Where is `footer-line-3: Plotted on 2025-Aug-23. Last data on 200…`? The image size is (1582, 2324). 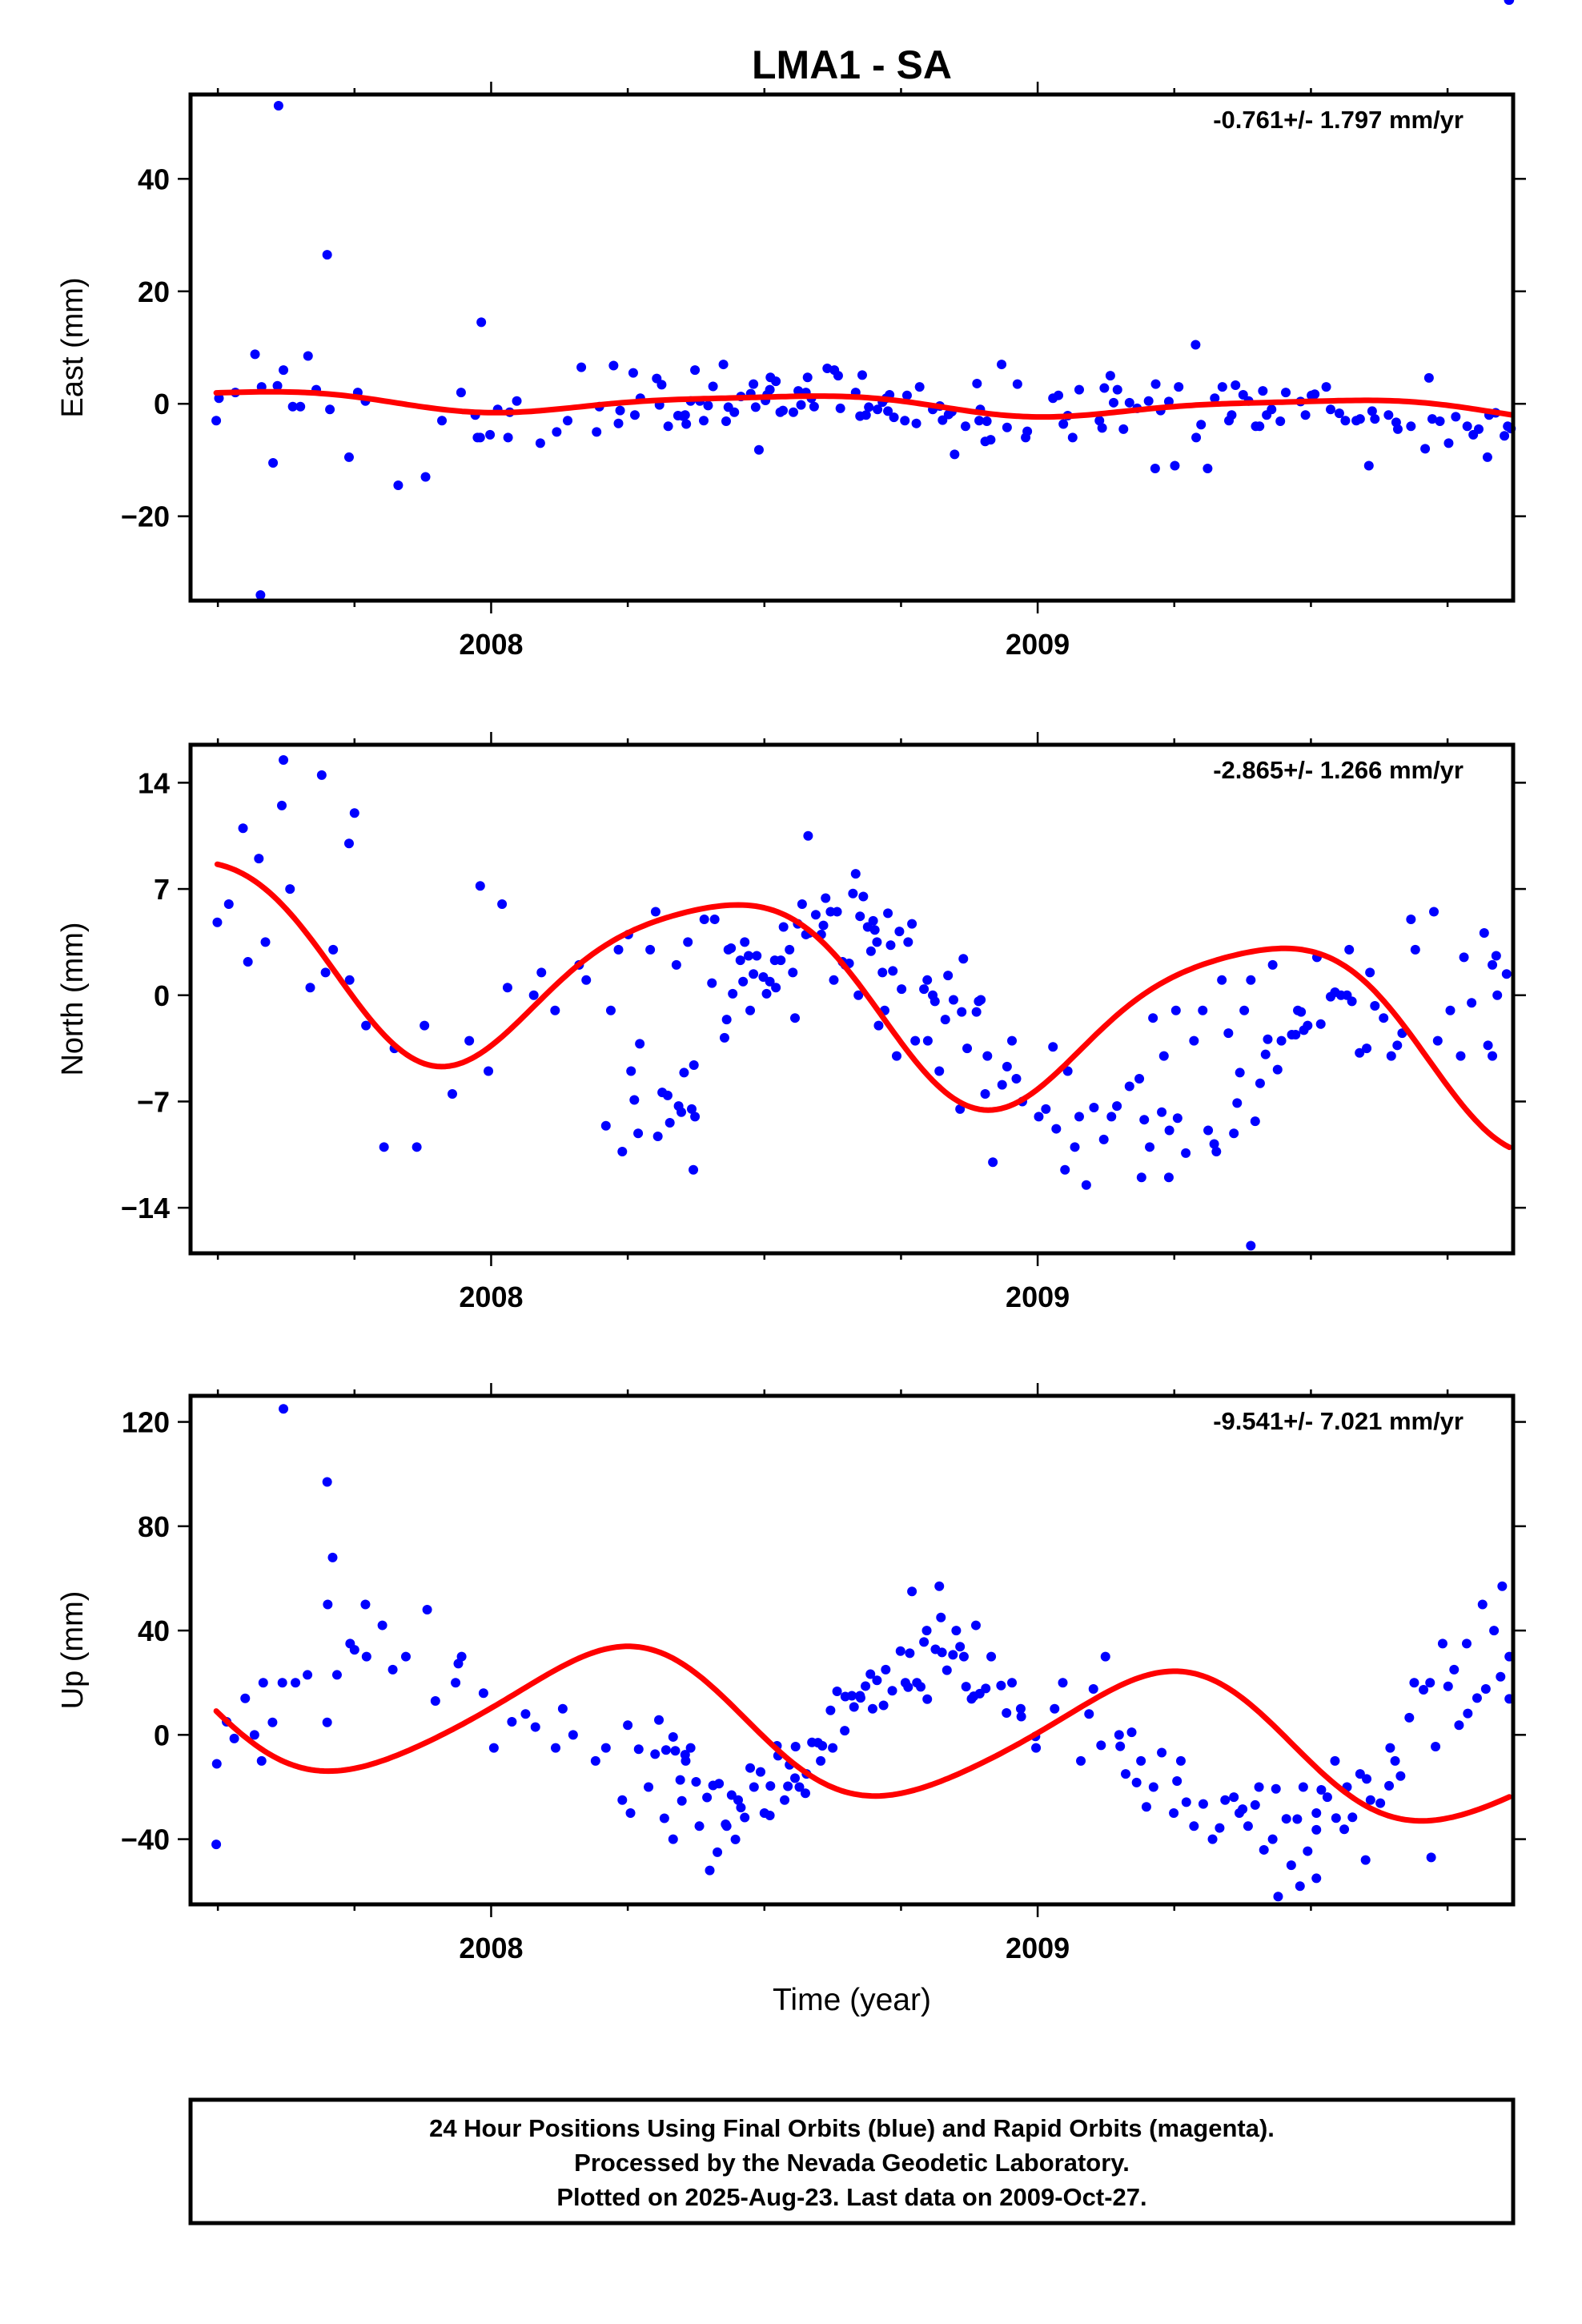
footer-line-3: Plotted on 2025-Aug-23. Last data on 200… is located at coordinates (851, 2197).